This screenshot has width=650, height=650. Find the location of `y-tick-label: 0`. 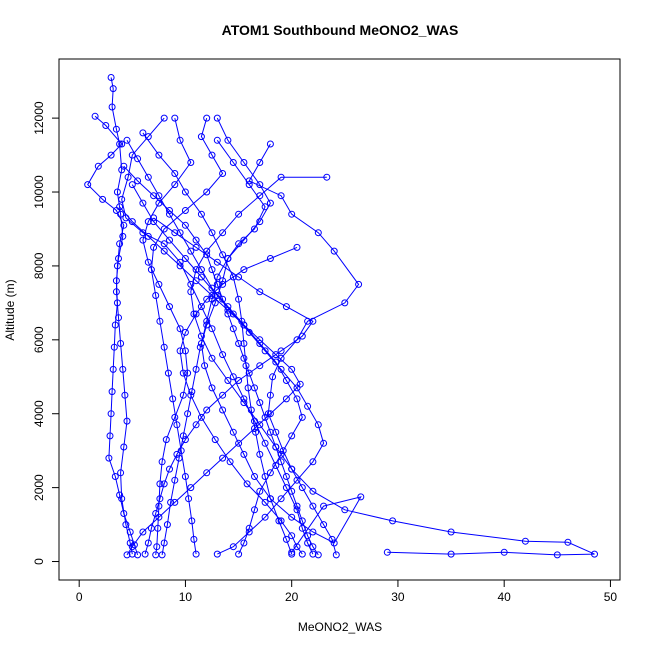

y-tick-label: 0 is located at coordinates (39, 561).